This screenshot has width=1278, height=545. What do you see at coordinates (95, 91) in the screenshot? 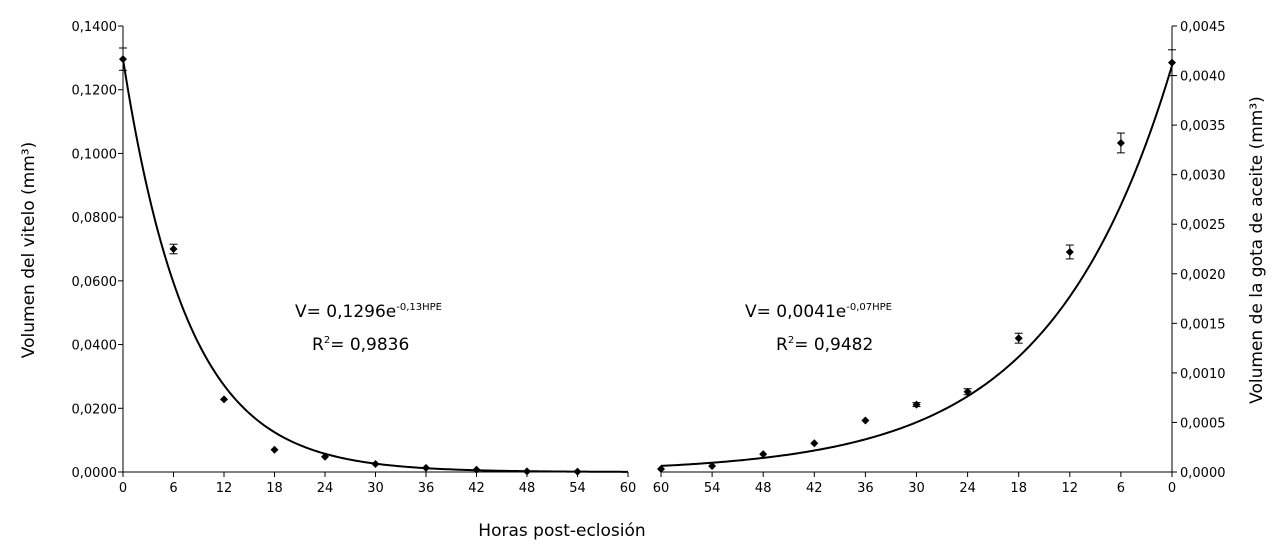
I see `y-tick-label: 0,1200` at bounding box center [95, 91].